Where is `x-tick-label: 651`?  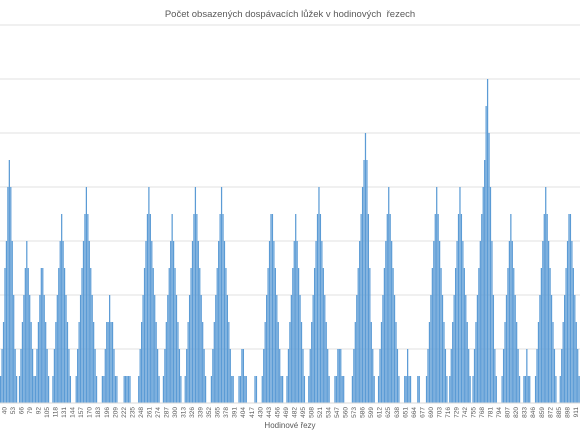 x-tick-label: 651 is located at coordinates (405, 412).